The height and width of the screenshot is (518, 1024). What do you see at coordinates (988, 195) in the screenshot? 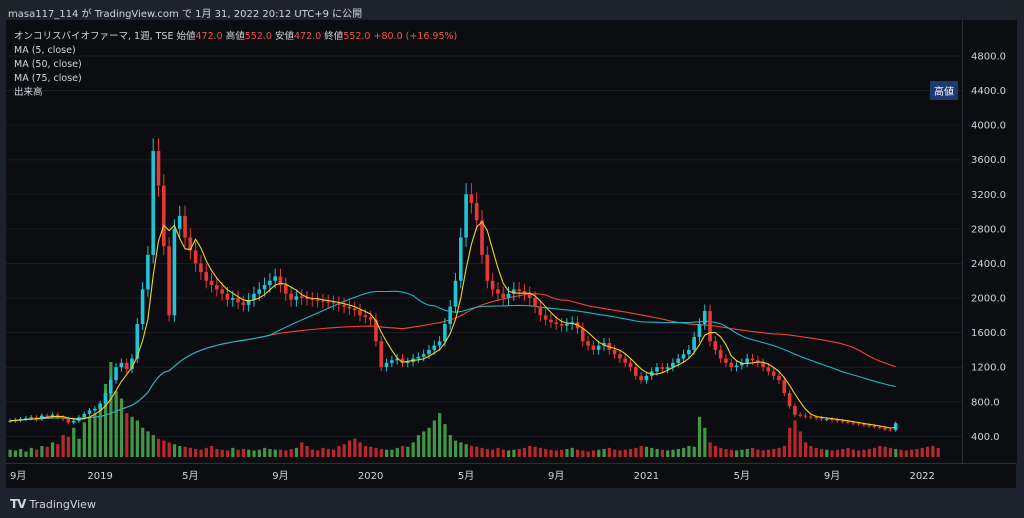
I see `price-tick-label: 3200.0` at bounding box center [988, 195].